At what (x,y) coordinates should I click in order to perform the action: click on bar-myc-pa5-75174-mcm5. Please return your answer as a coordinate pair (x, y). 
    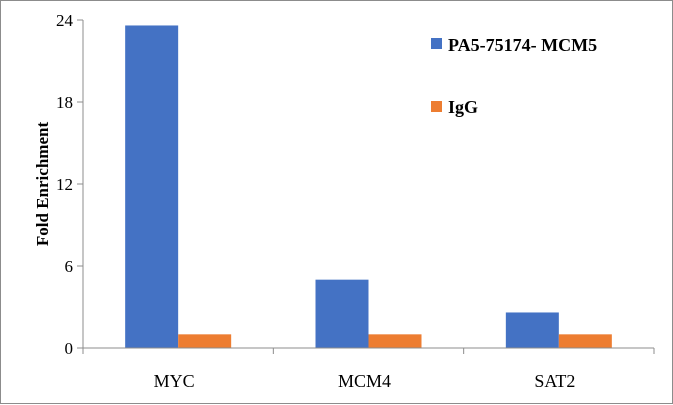
    Looking at the image, I should click on (152, 186).